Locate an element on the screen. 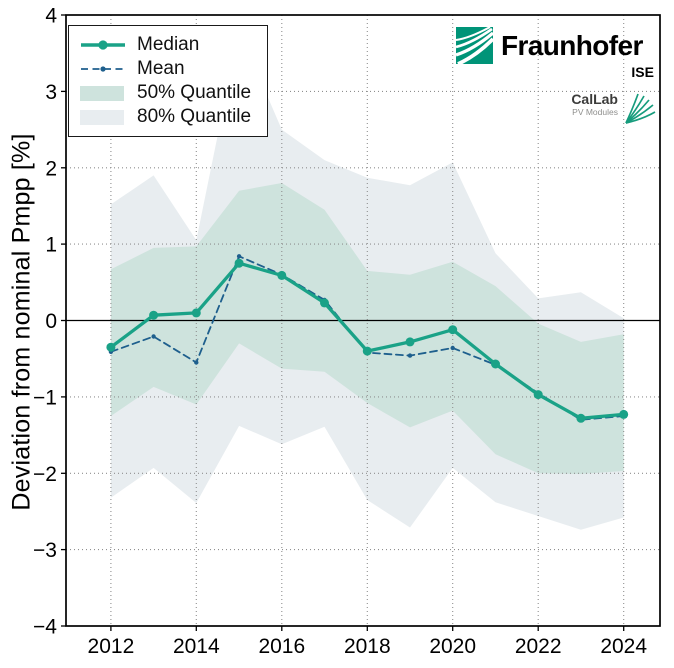 Image resolution: width=674 pixels, height=668 pixels. svg-text: 2016 is located at coordinates (281, 646).